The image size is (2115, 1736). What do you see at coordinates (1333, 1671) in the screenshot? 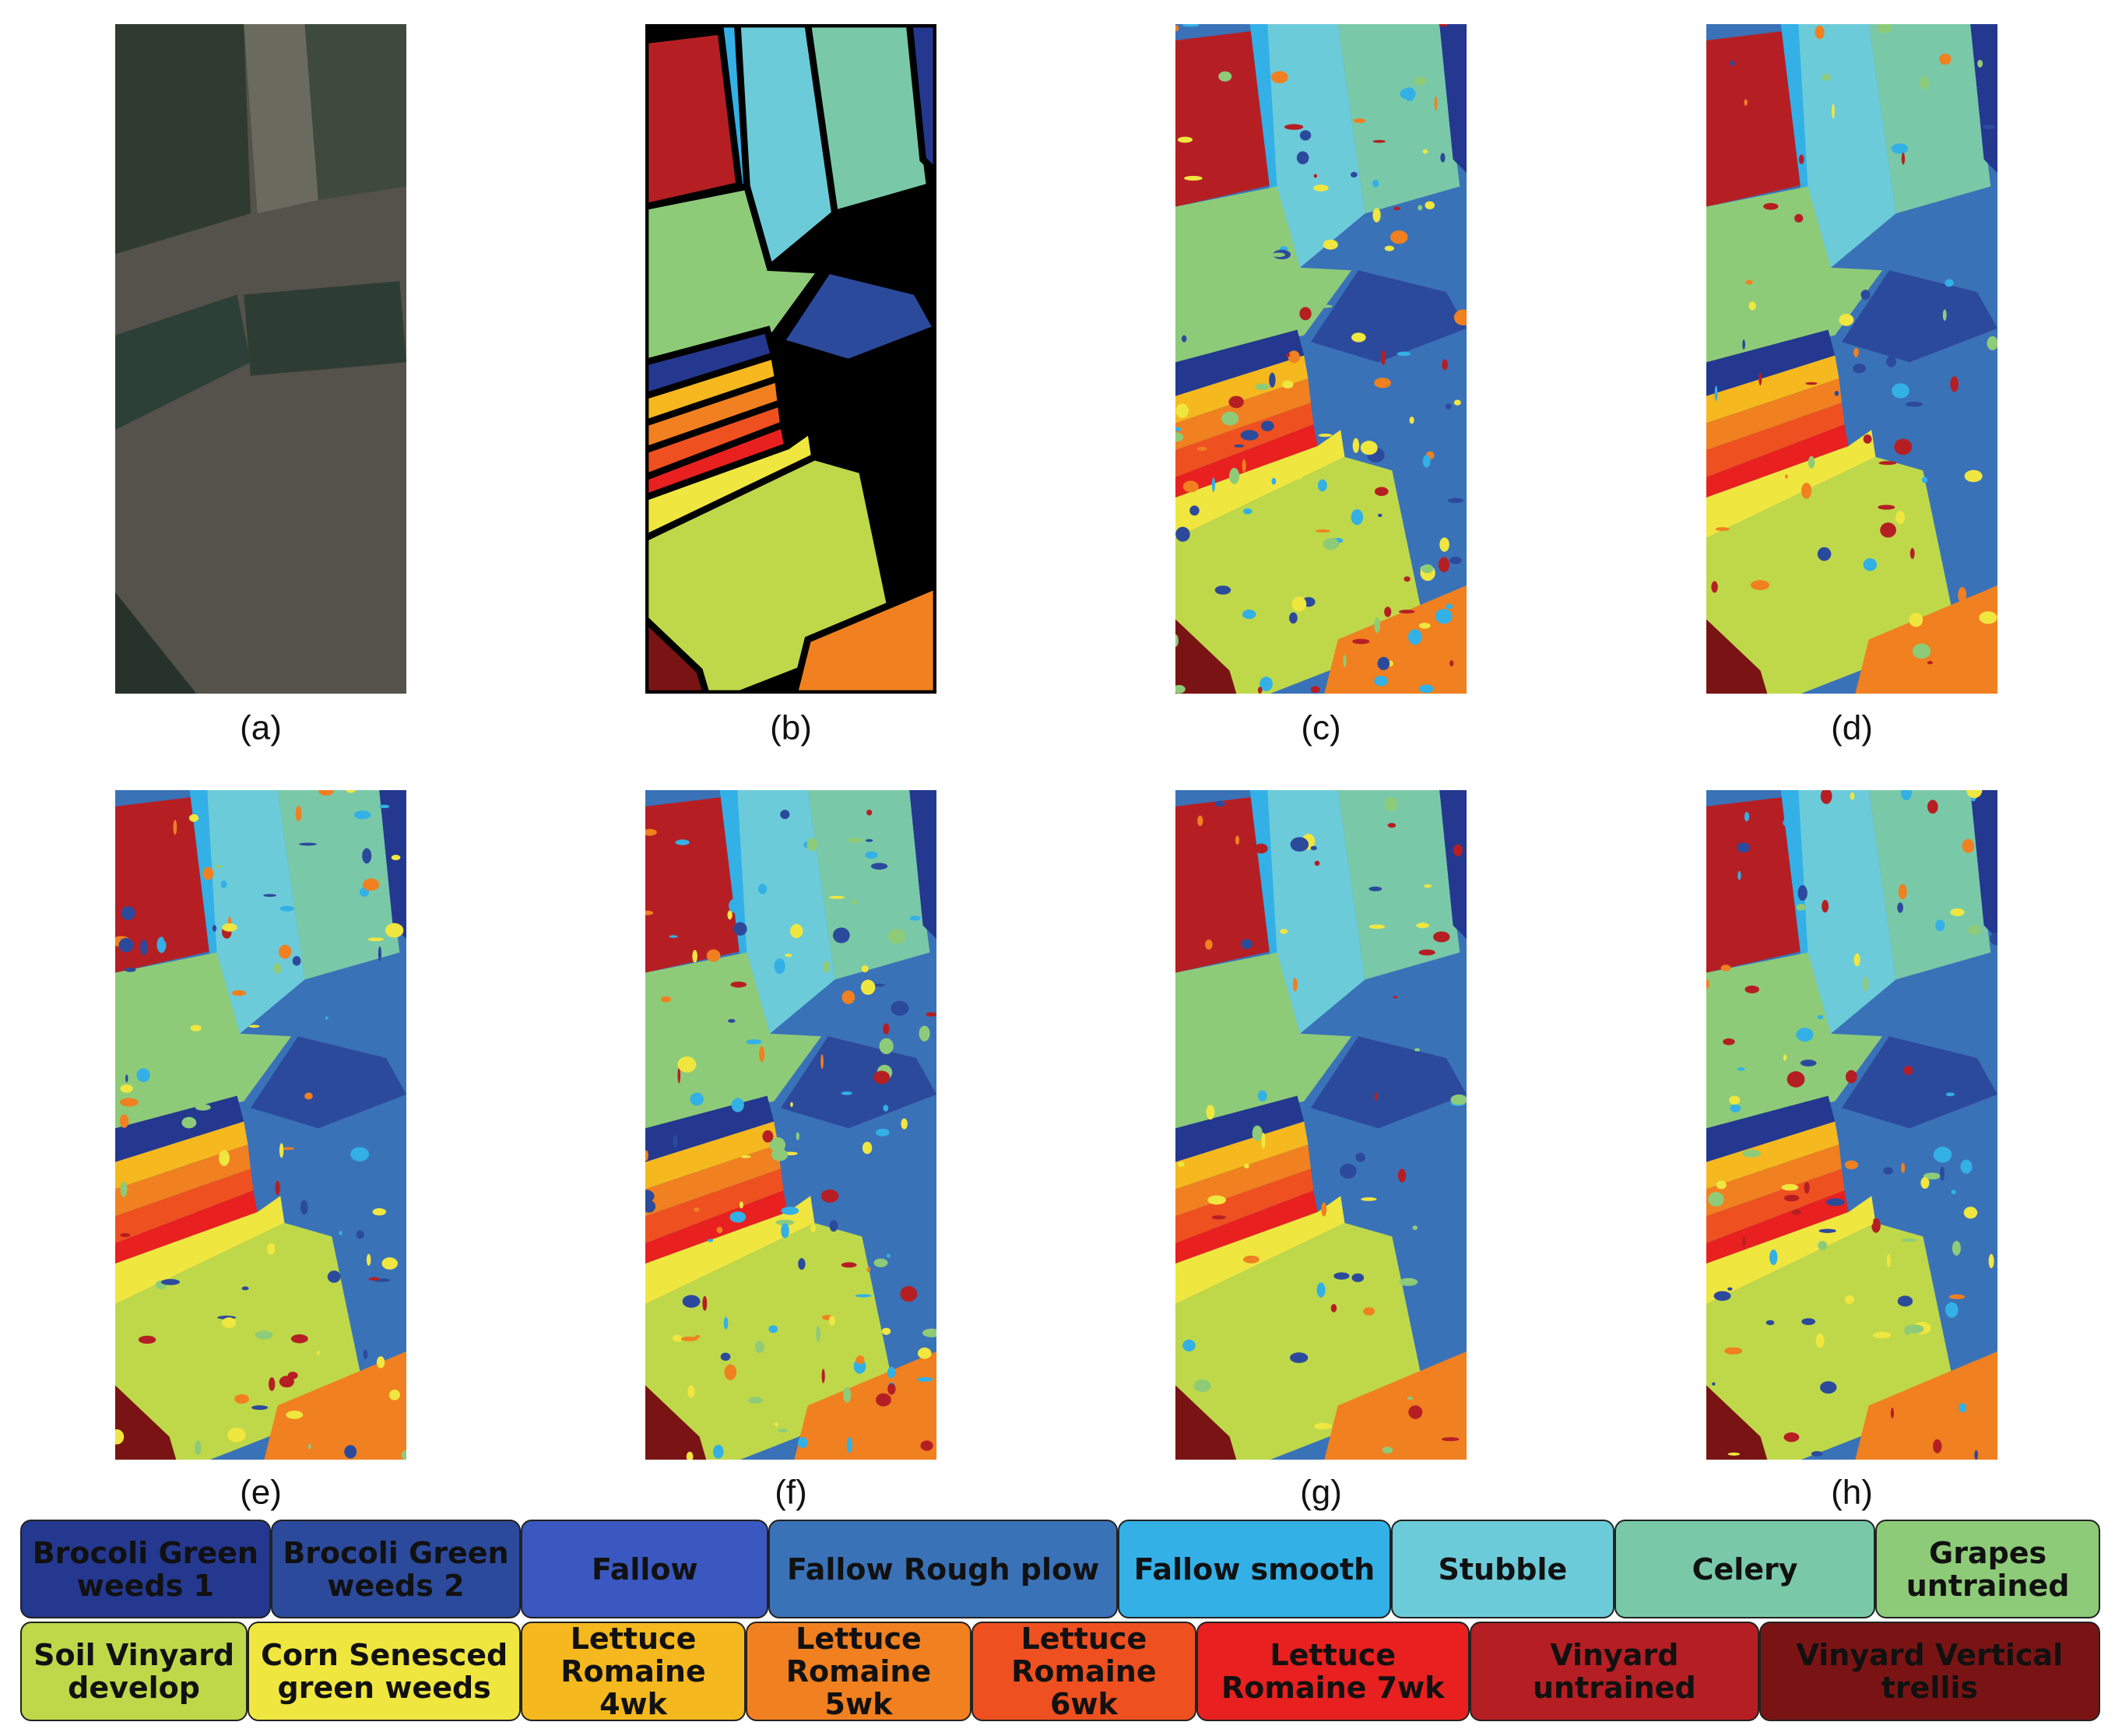
I see `legend-entry: Lettuce Romaine 7wk` at bounding box center [1333, 1671].